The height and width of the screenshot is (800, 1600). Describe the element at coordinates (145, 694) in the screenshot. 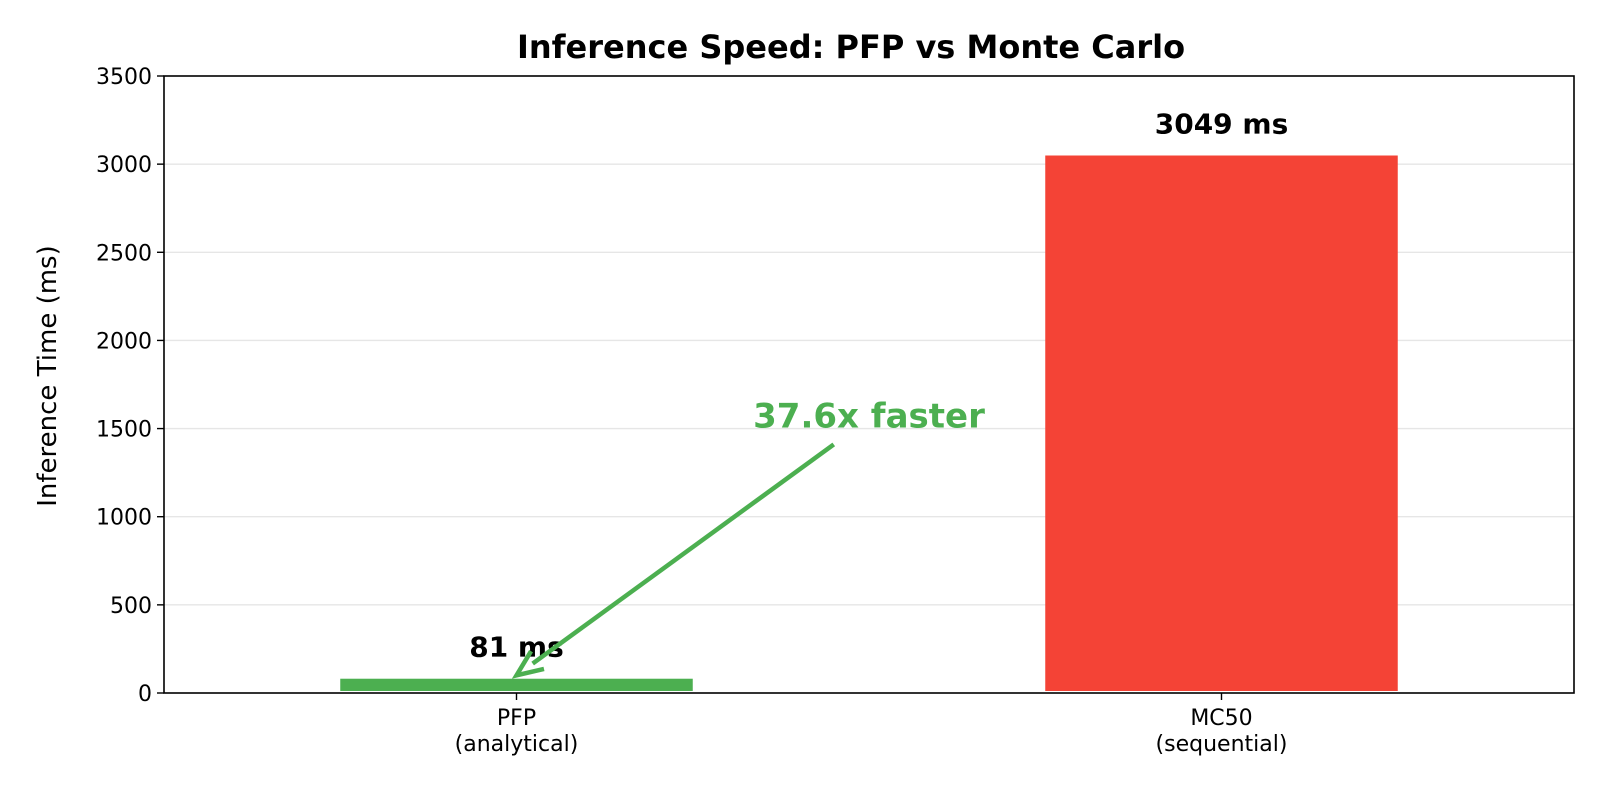

I see `y-tick-label: 0` at that location.